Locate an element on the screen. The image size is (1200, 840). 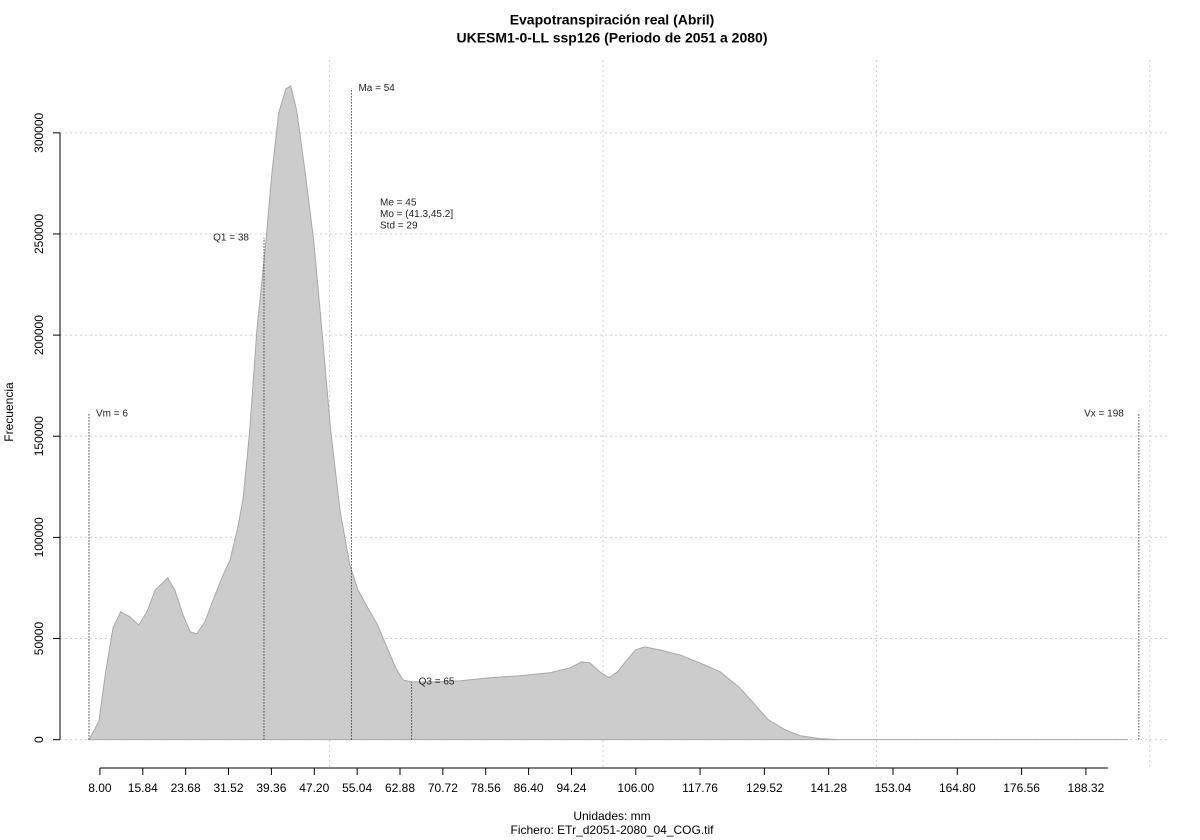
x-tick-label: 117.76 is located at coordinates (700, 788).